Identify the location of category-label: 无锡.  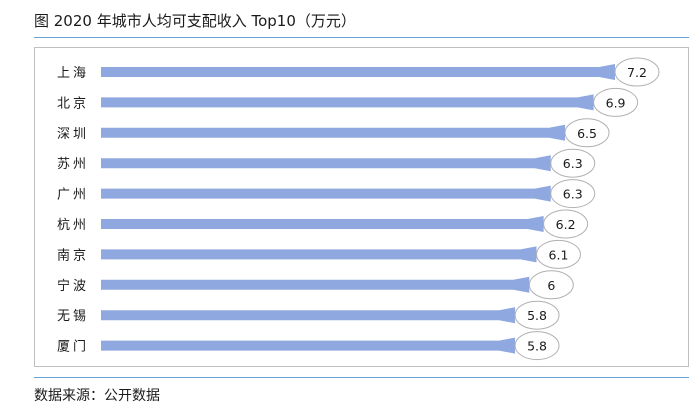
(73, 316).